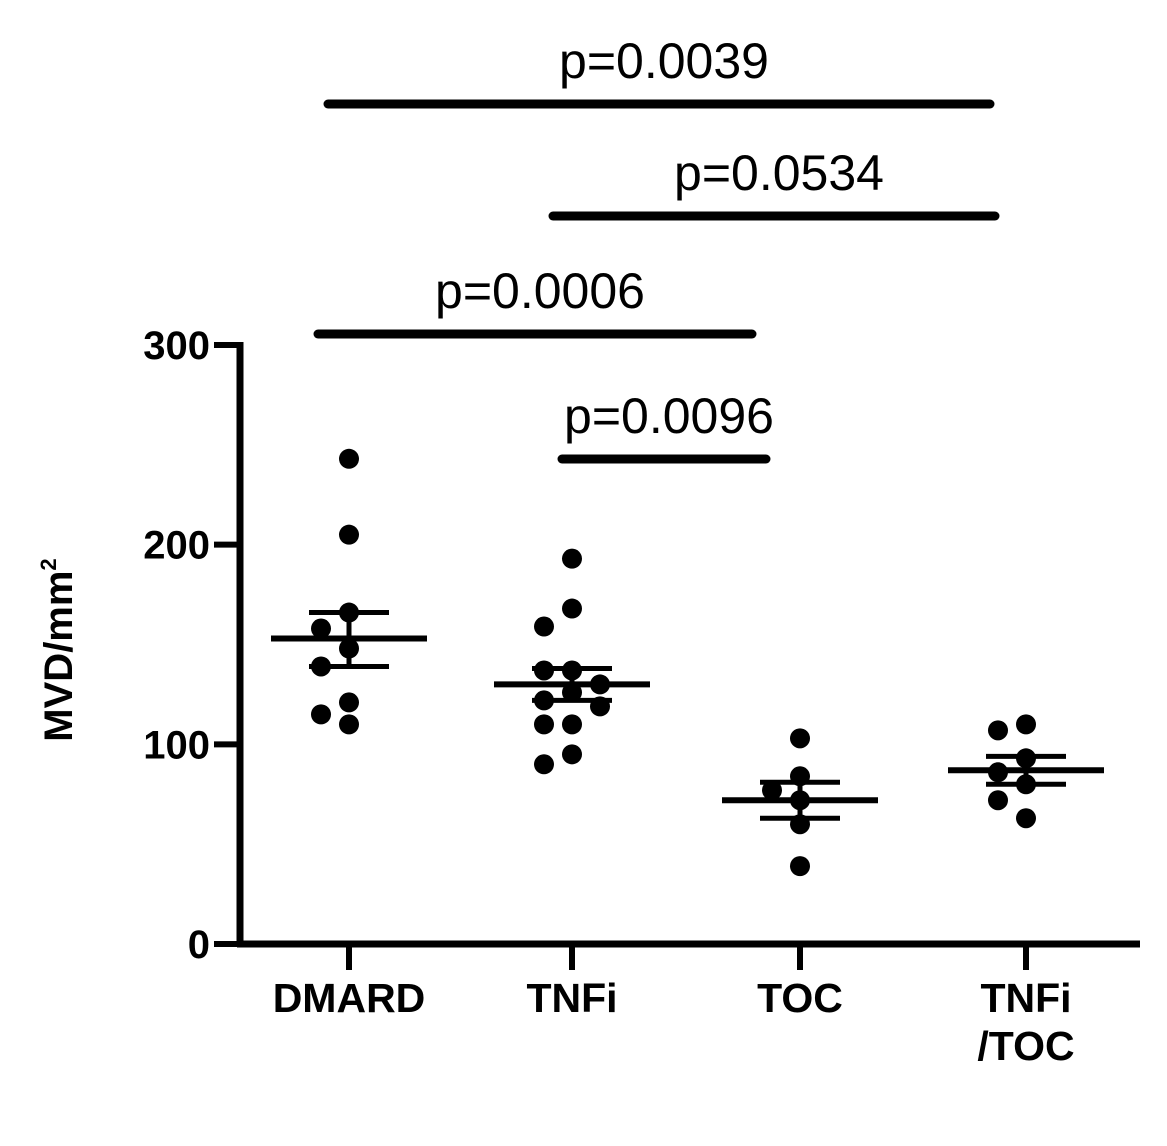 Image resolution: width=1167 pixels, height=1146 pixels. I want to click on y-axis-label-superscript: 2, so click(48, 564).